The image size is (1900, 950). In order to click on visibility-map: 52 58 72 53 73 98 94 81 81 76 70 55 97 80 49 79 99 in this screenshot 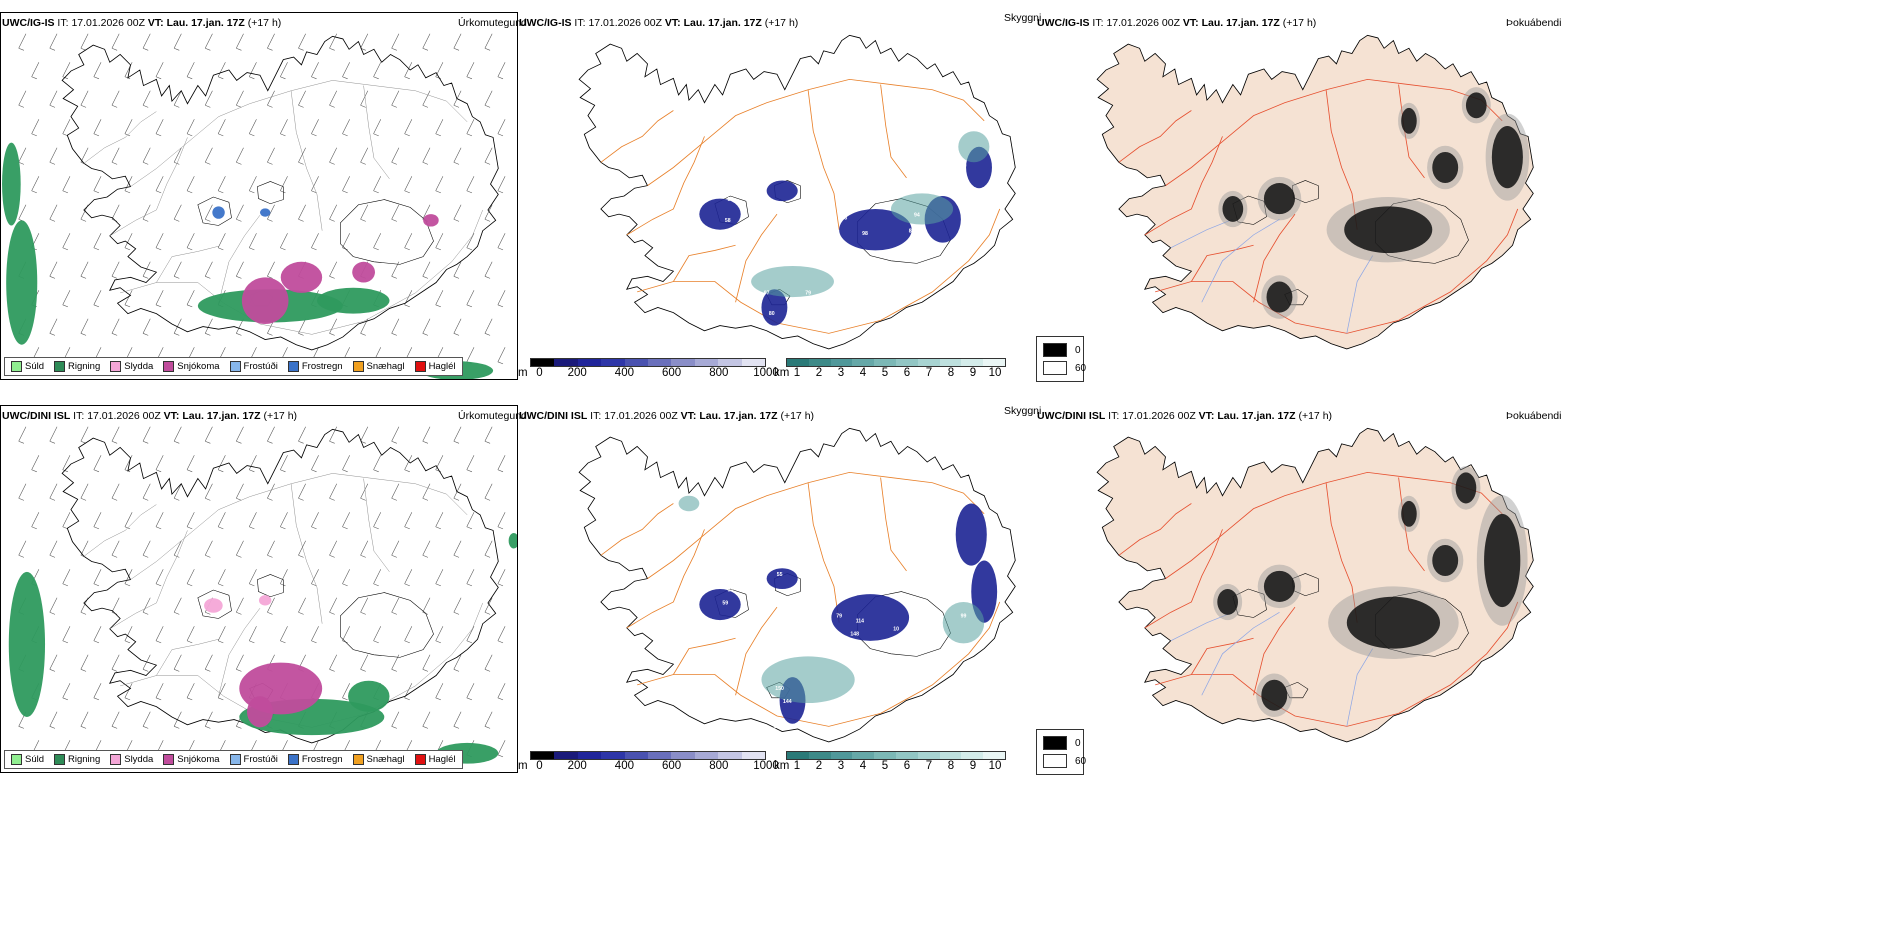, I will do `click(797, 192)`.